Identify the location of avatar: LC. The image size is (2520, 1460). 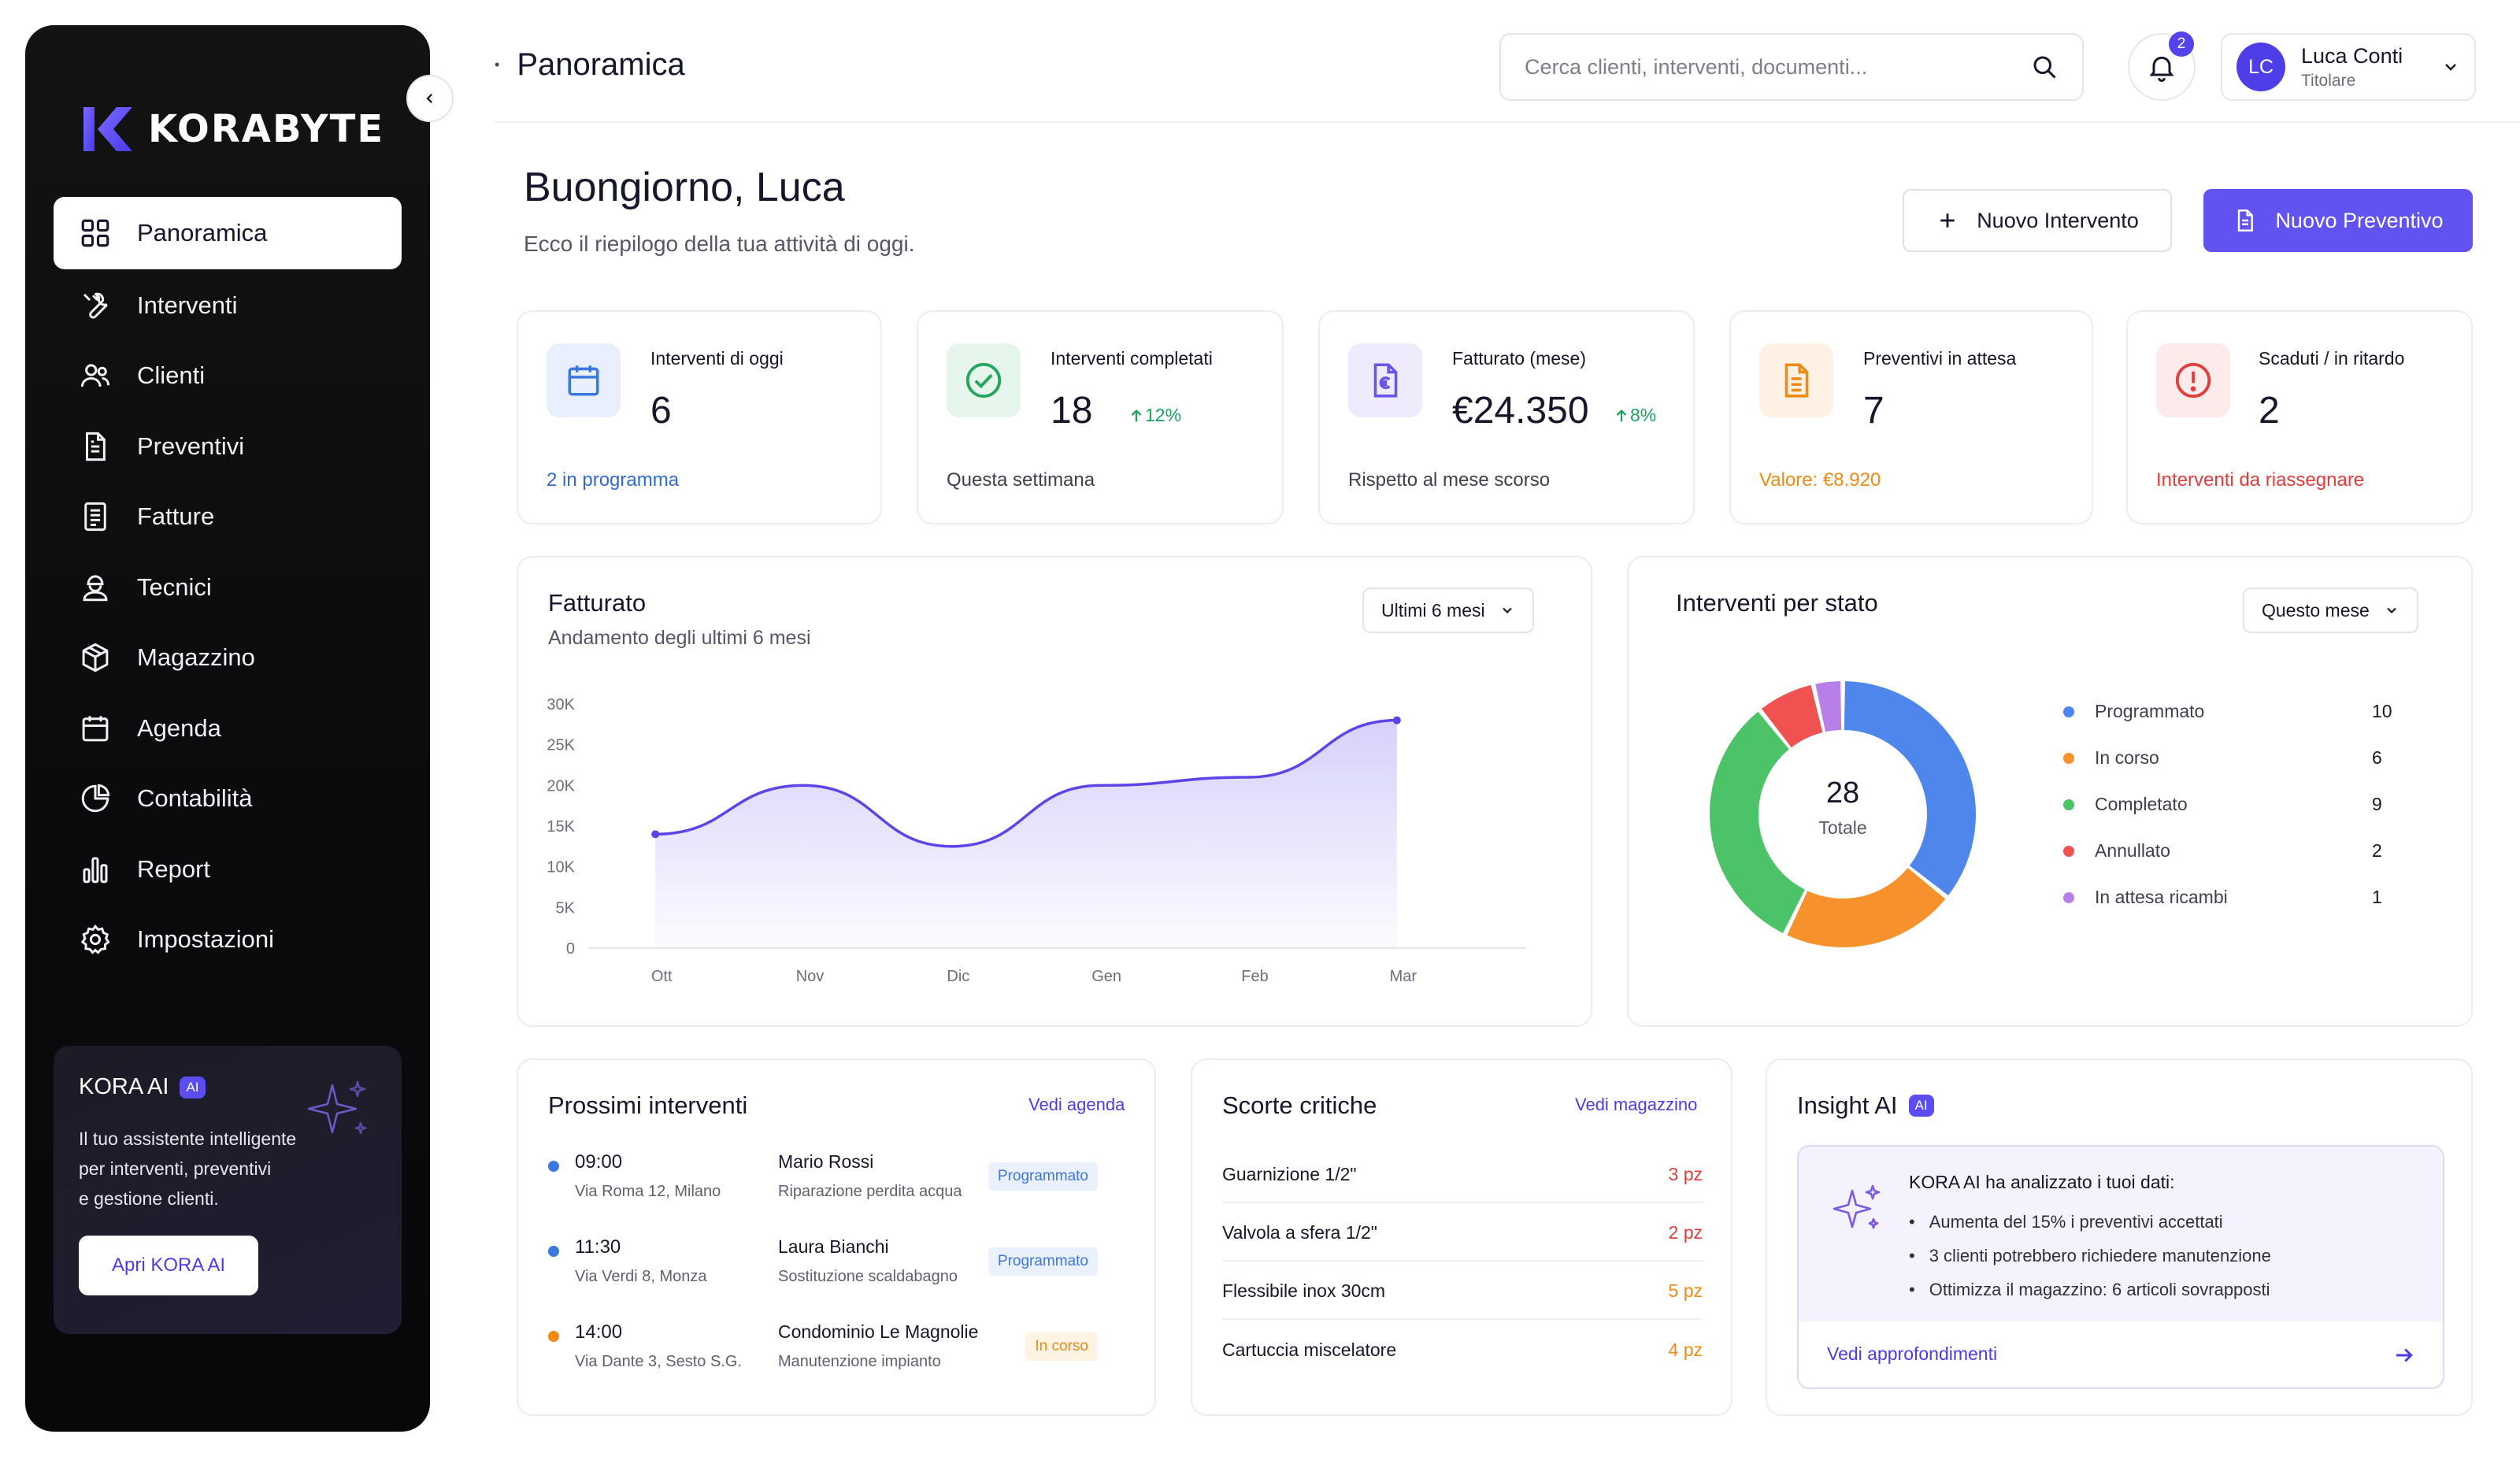
(2260, 67).